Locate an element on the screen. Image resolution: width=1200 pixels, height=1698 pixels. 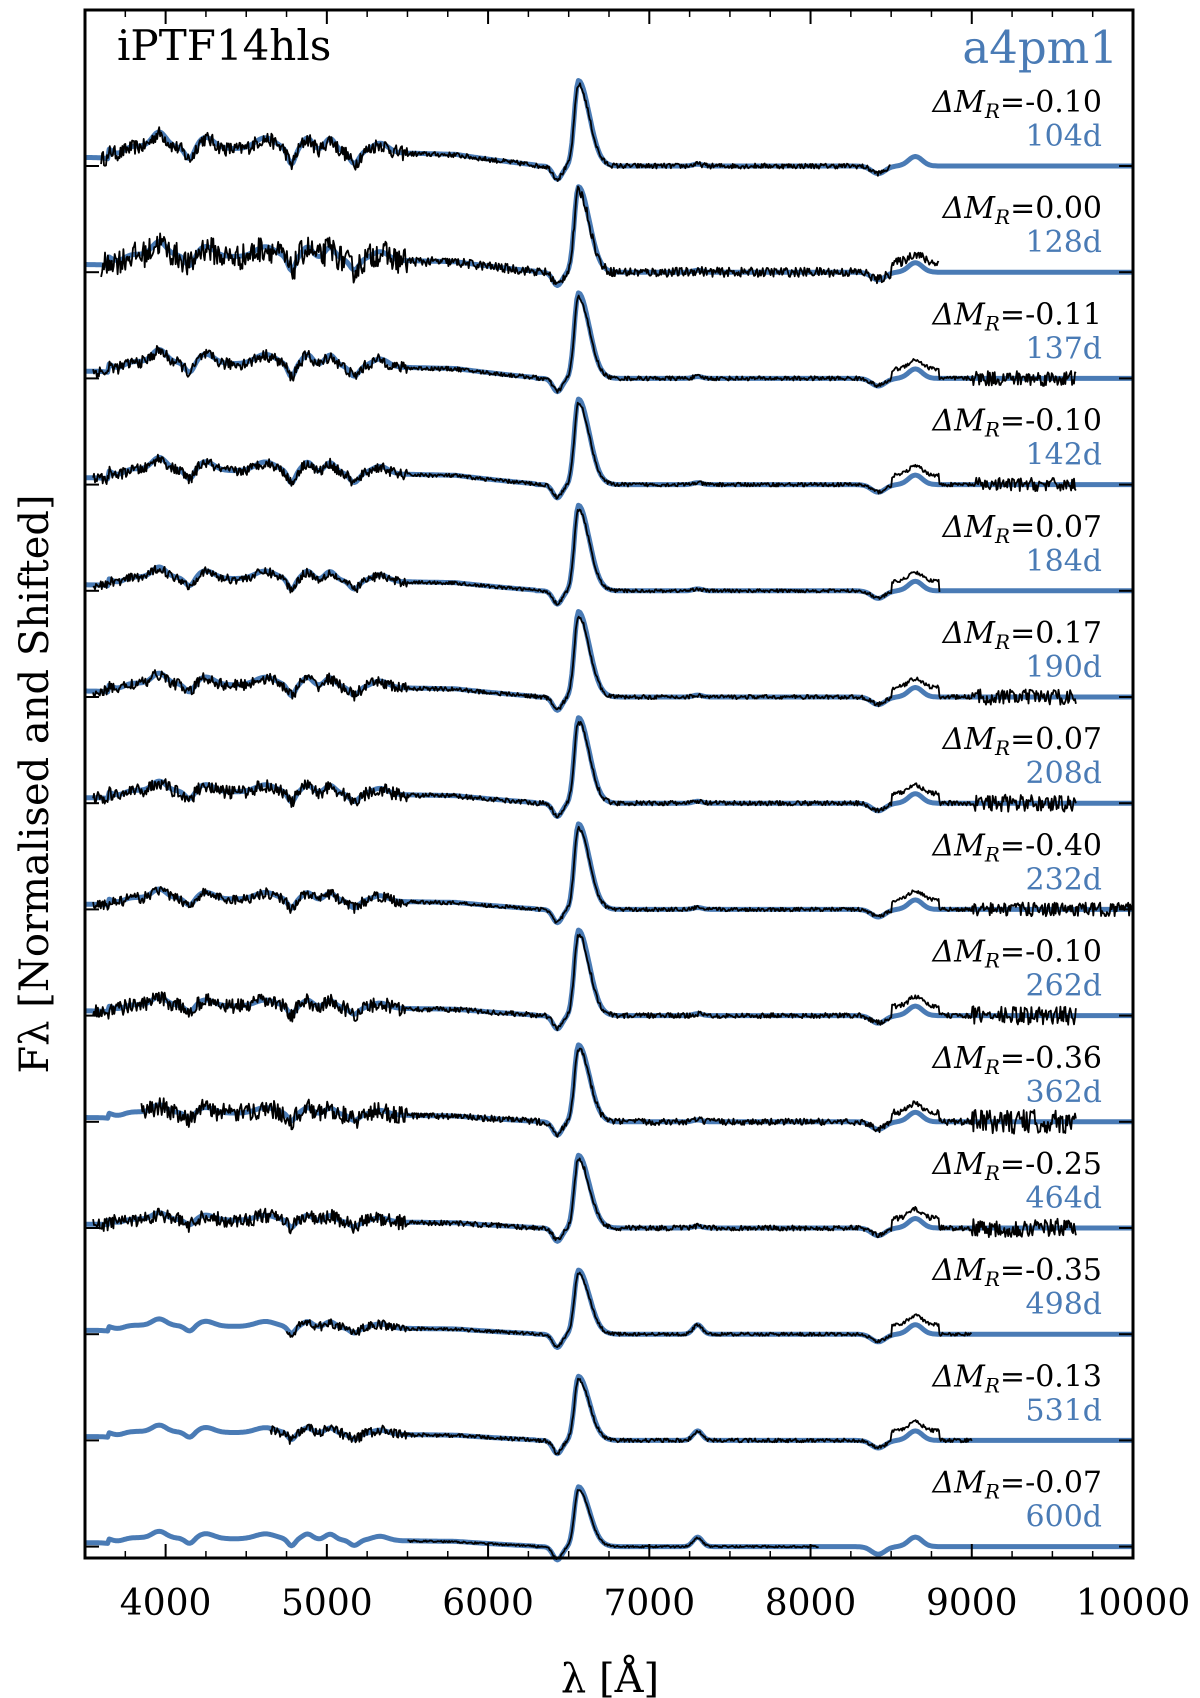
epoch-label: 362d is located at coordinates (1064, 1092).